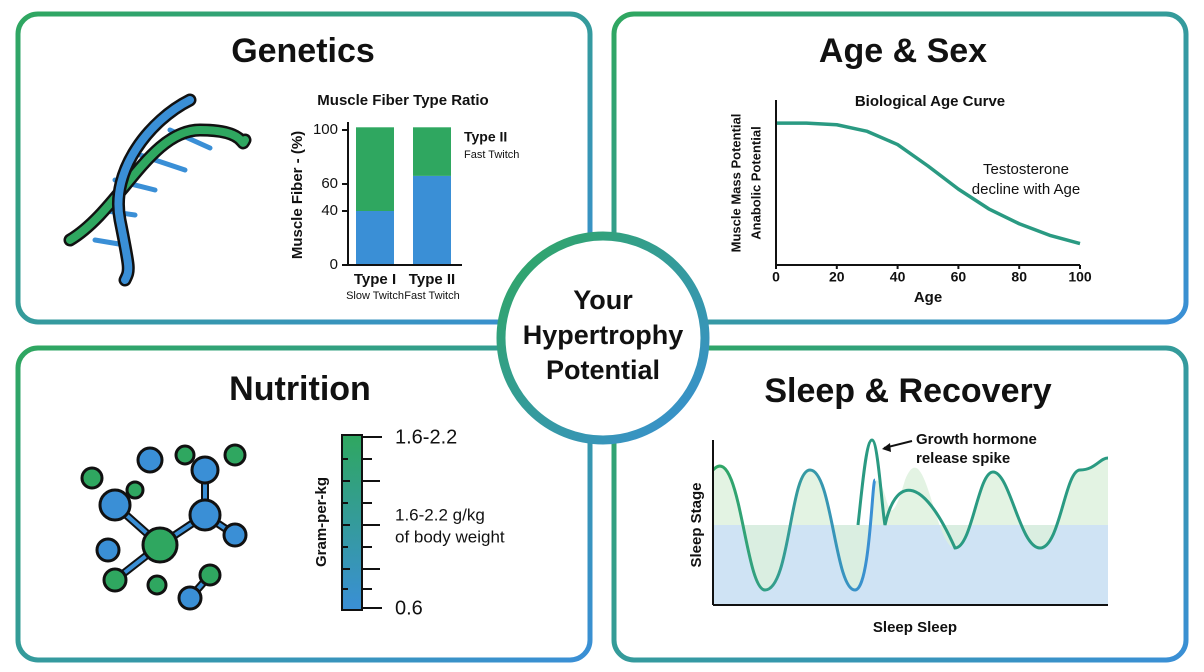 The height and width of the screenshot is (672, 1204). Describe the element at coordinates (329, 183) in the screenshot. I see `y-tick-label: 60` at that location.